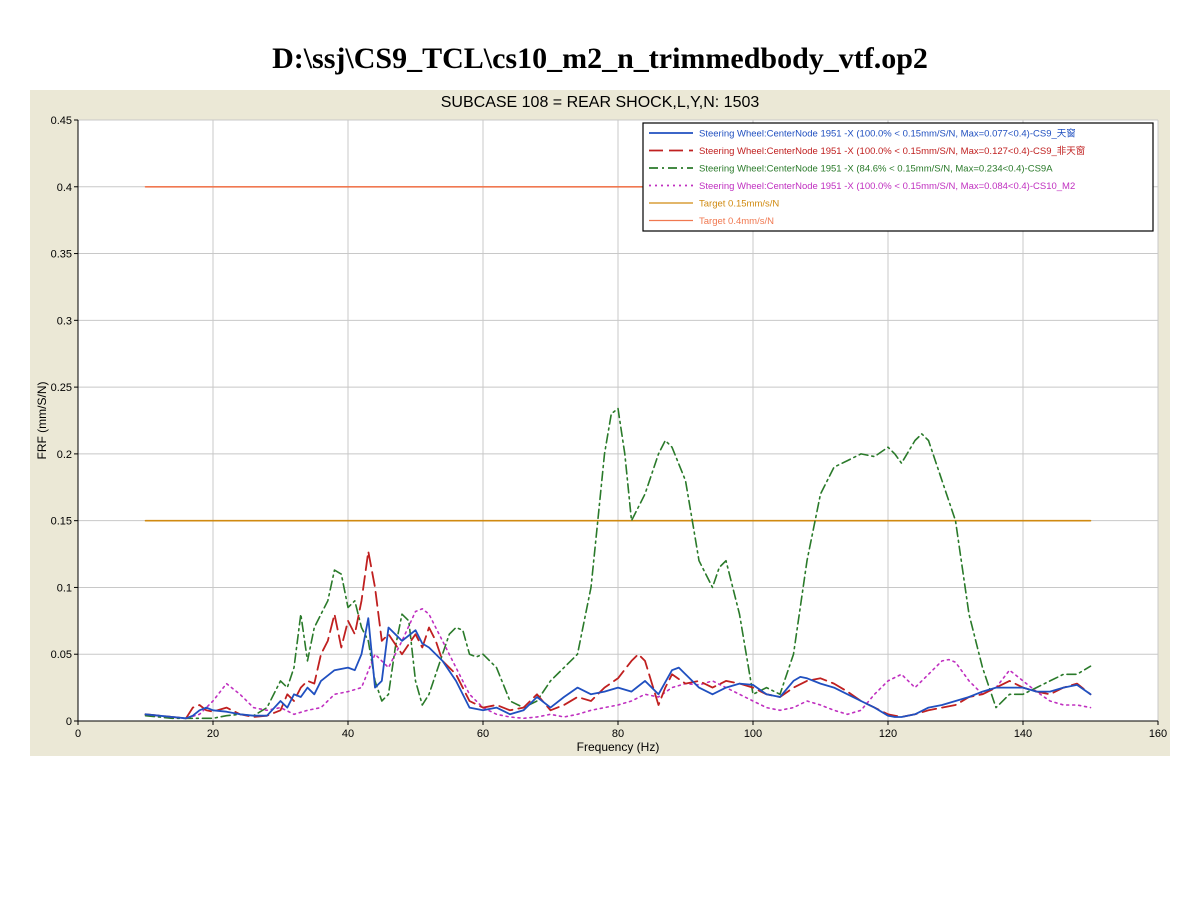  Describe the element at coordinates (42, 421) in the screenshot. I see `y-axis-label: FRF (mm/S/N)` at that location.